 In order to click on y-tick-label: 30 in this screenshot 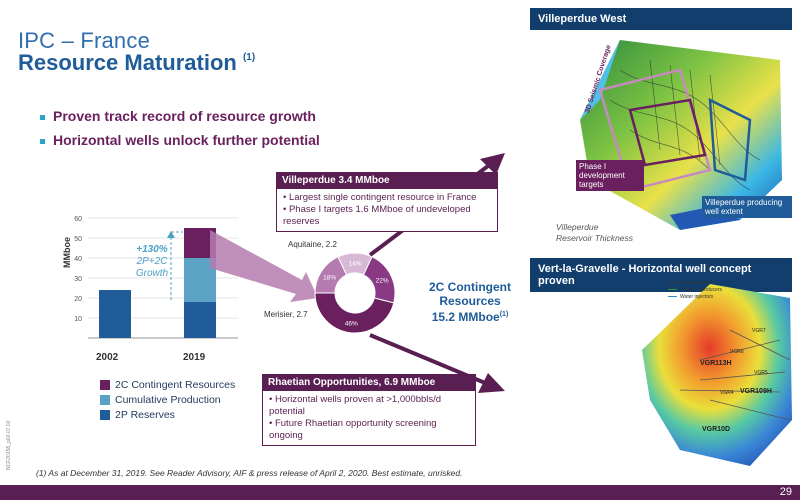, I will do `click(78, 279)`.